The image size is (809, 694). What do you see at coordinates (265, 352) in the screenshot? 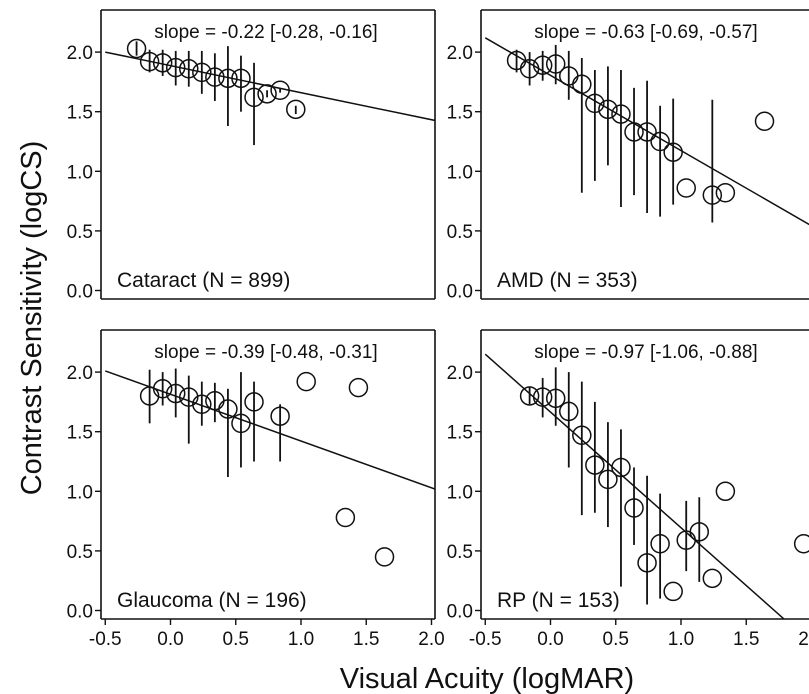
I see `slope-annotation: slope = -0.39 [-0.48, -0.31]` at bounding box center [265, 352].